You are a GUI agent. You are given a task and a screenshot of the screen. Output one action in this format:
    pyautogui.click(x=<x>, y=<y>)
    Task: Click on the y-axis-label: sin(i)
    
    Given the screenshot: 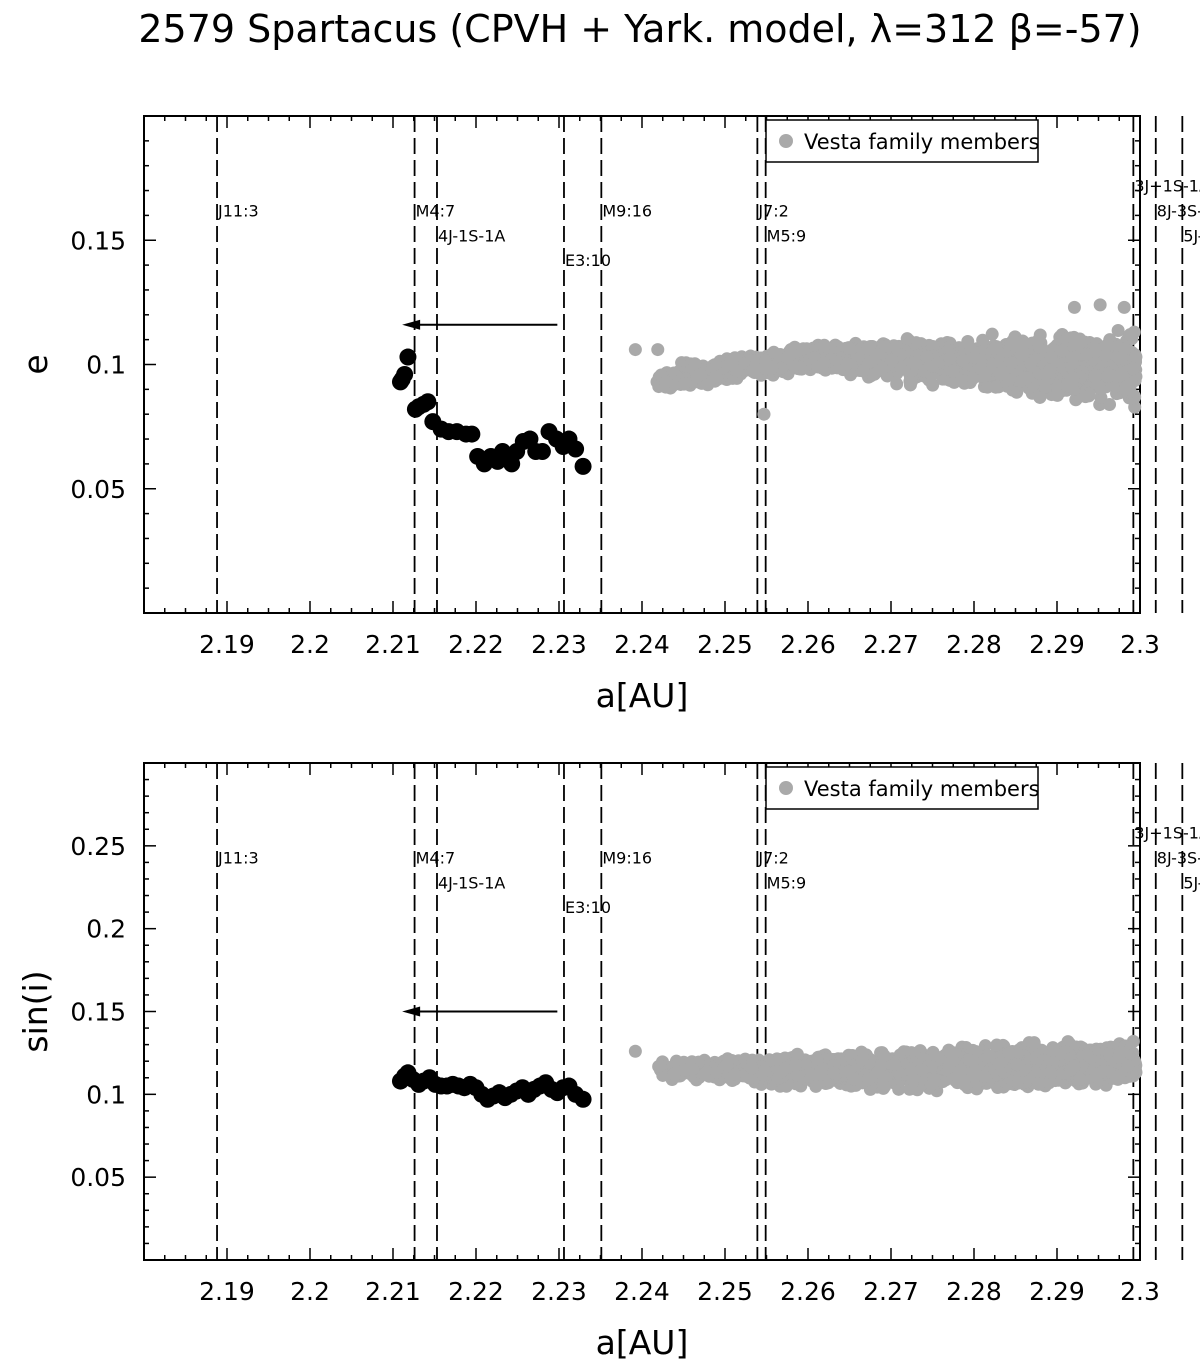 What is the action you would take?
    pyautogui.click(x=35, y=1011)
    